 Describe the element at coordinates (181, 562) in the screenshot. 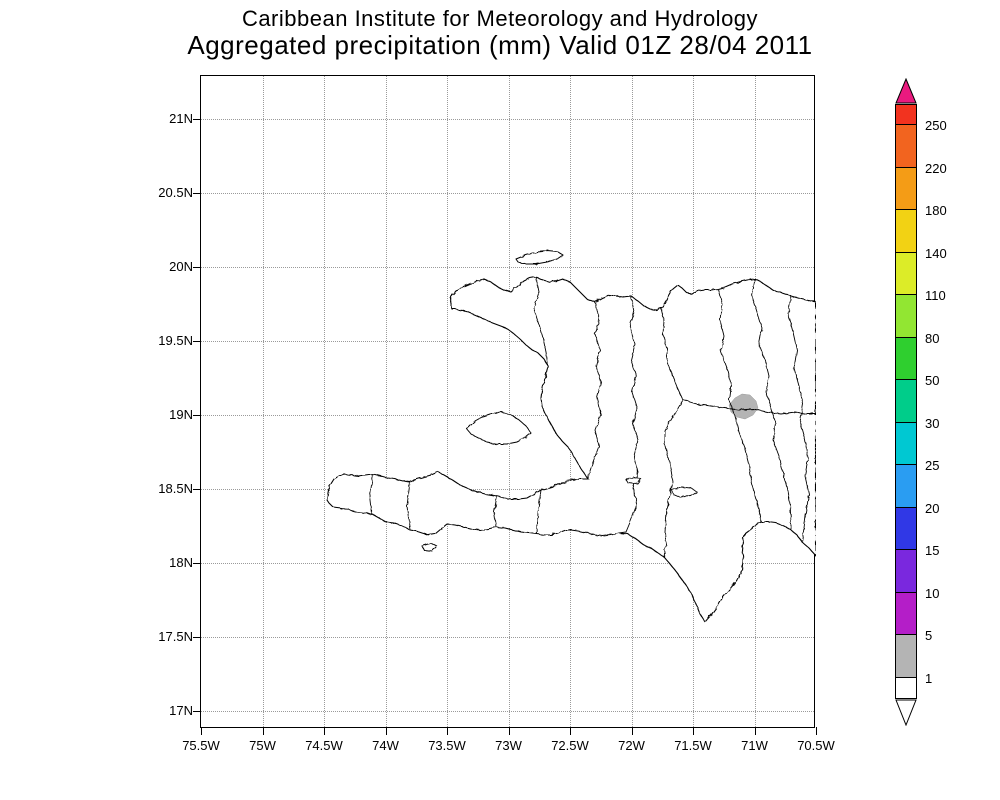

I see `lat-tick-label: 18N` at that location.